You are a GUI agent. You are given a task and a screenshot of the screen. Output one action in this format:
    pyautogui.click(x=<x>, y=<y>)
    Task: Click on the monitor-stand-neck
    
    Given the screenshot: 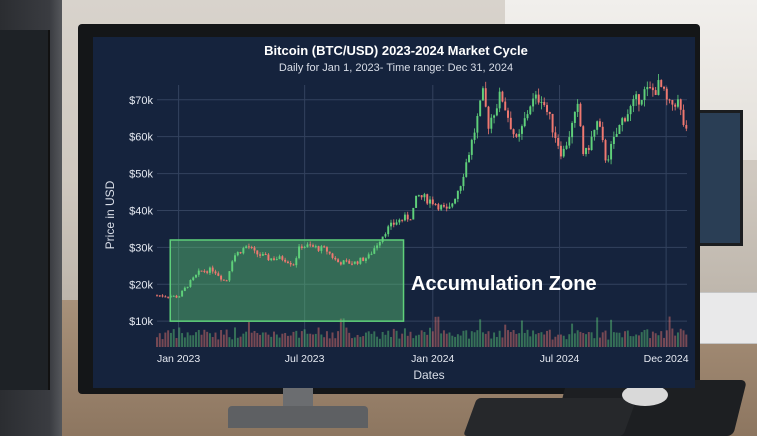 What is the action you would take?
    pyautogui.click(x=298, y=399)
    